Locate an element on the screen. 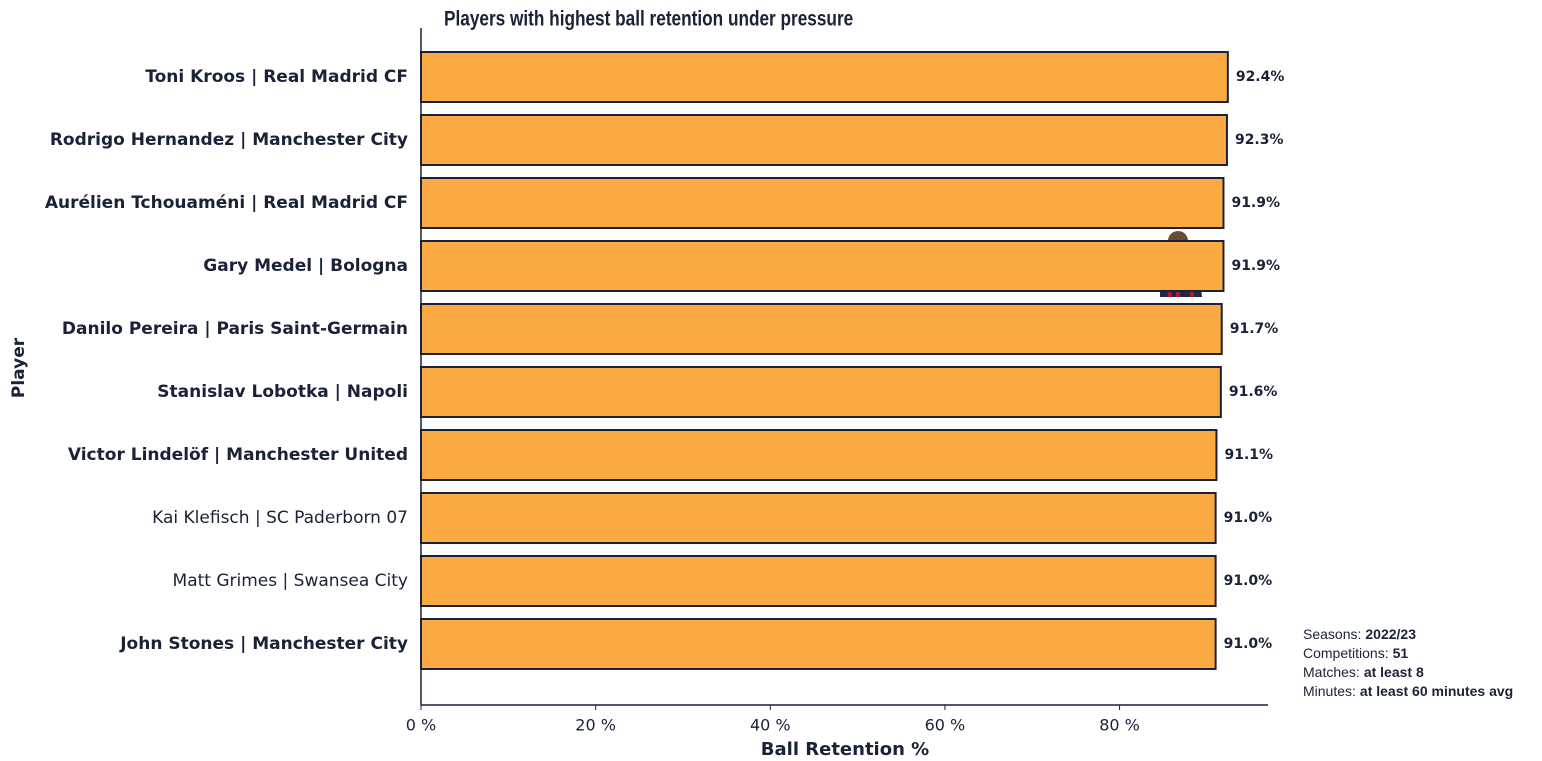 Image resolution: width=1542 pixels, height=761 pixels. y-tick-label: Danilo Pereira | Paris Saint-Germain is located at coordinates (235, 329).